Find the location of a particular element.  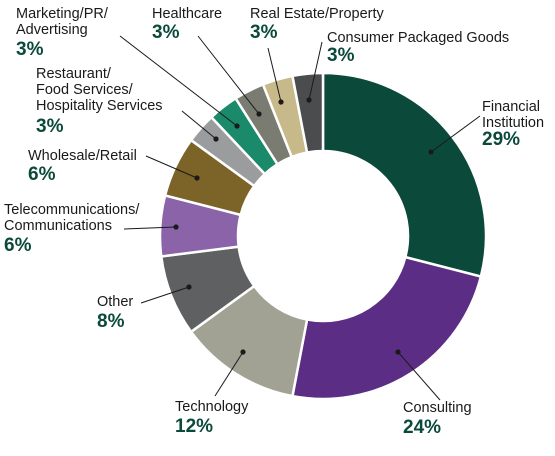

slice-value-10: 3% is located at coordinates (264, 32).